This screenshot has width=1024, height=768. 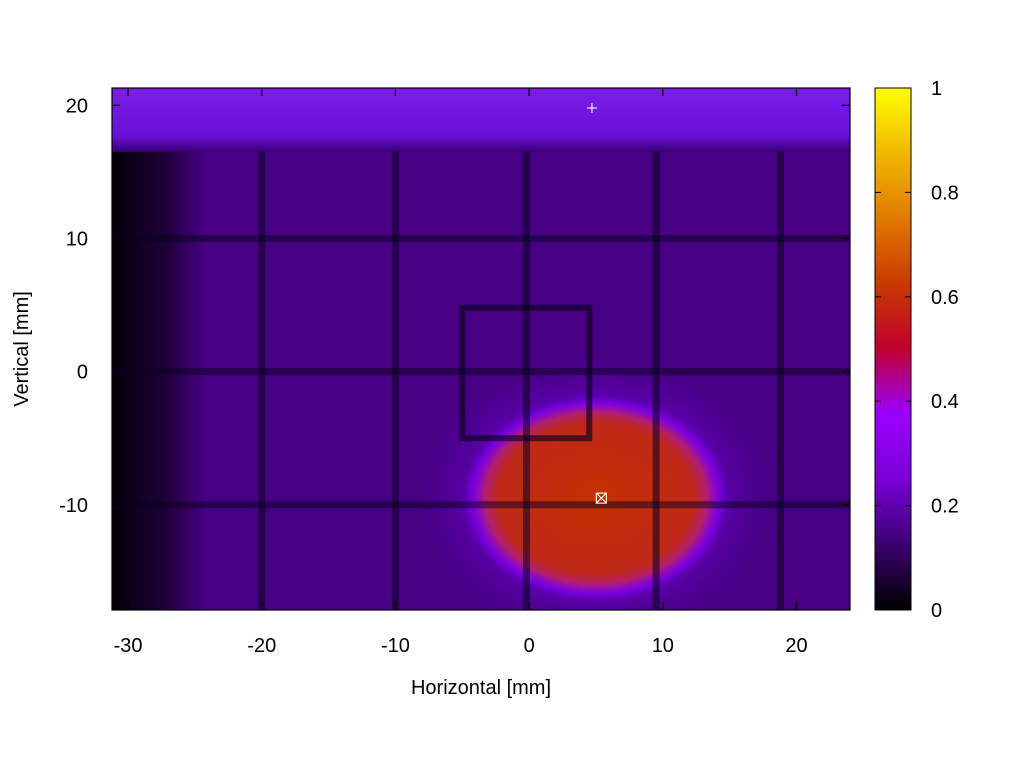 I want to click on colorbar-tick-label: 0.4, so click(x=945, y=402).